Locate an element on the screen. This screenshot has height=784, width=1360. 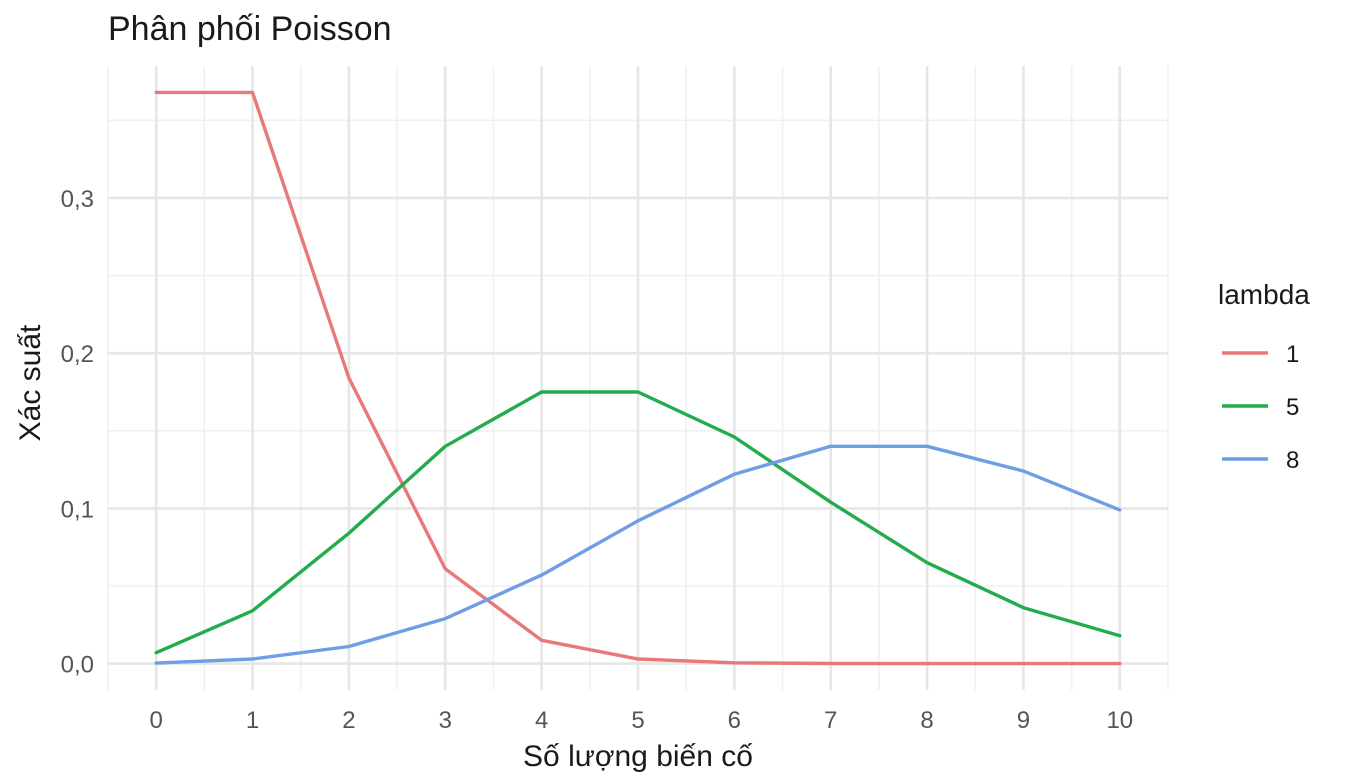
legend: lambda 1 5 8 is located at coordinates (1264, 376).